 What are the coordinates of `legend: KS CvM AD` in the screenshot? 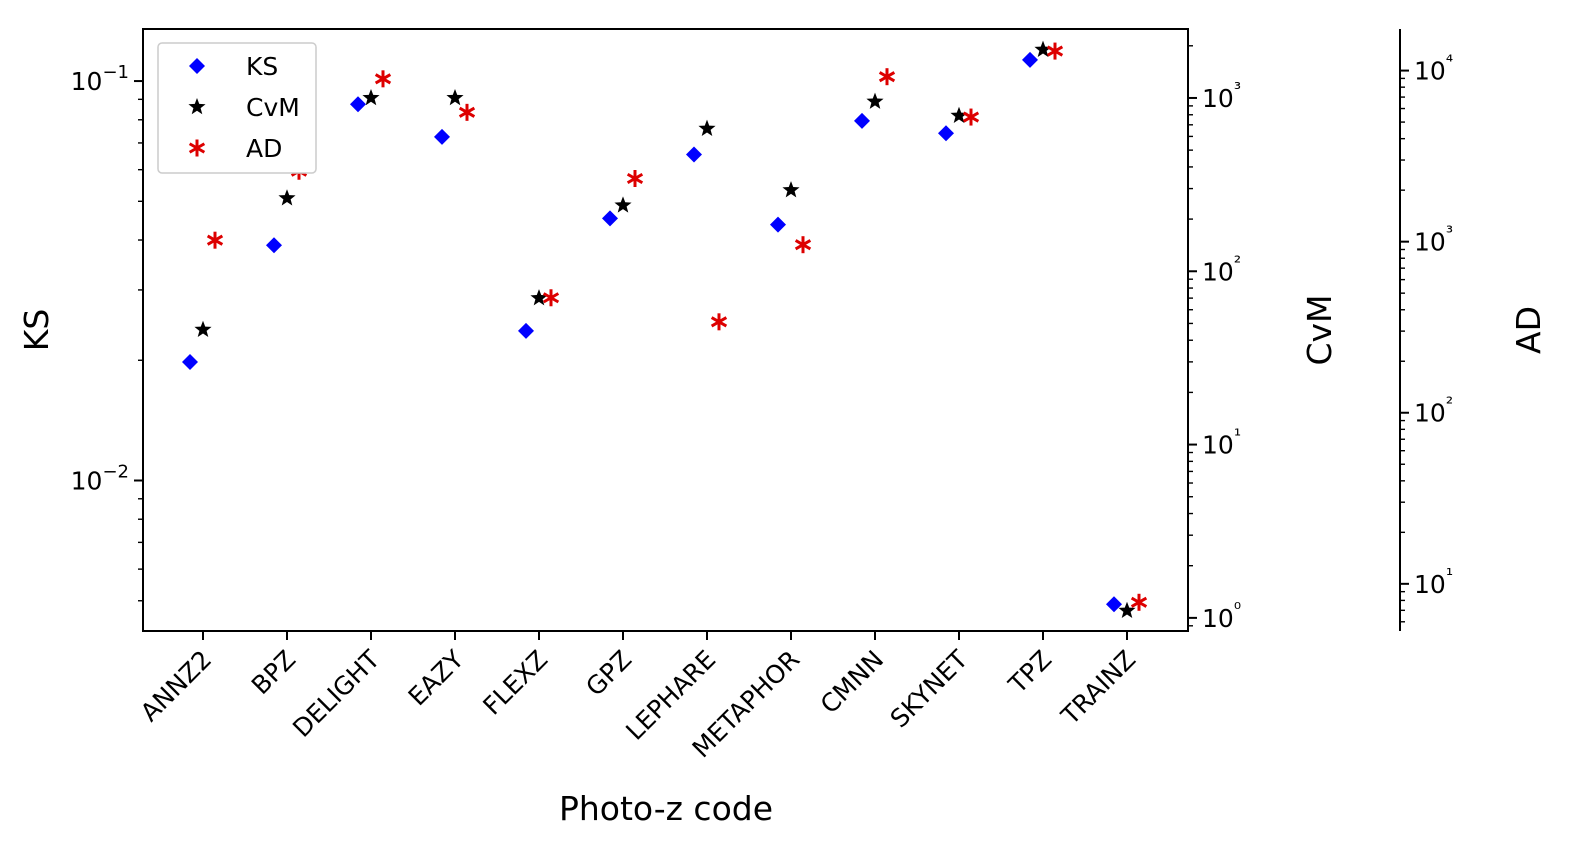 It's located at (237, 108).